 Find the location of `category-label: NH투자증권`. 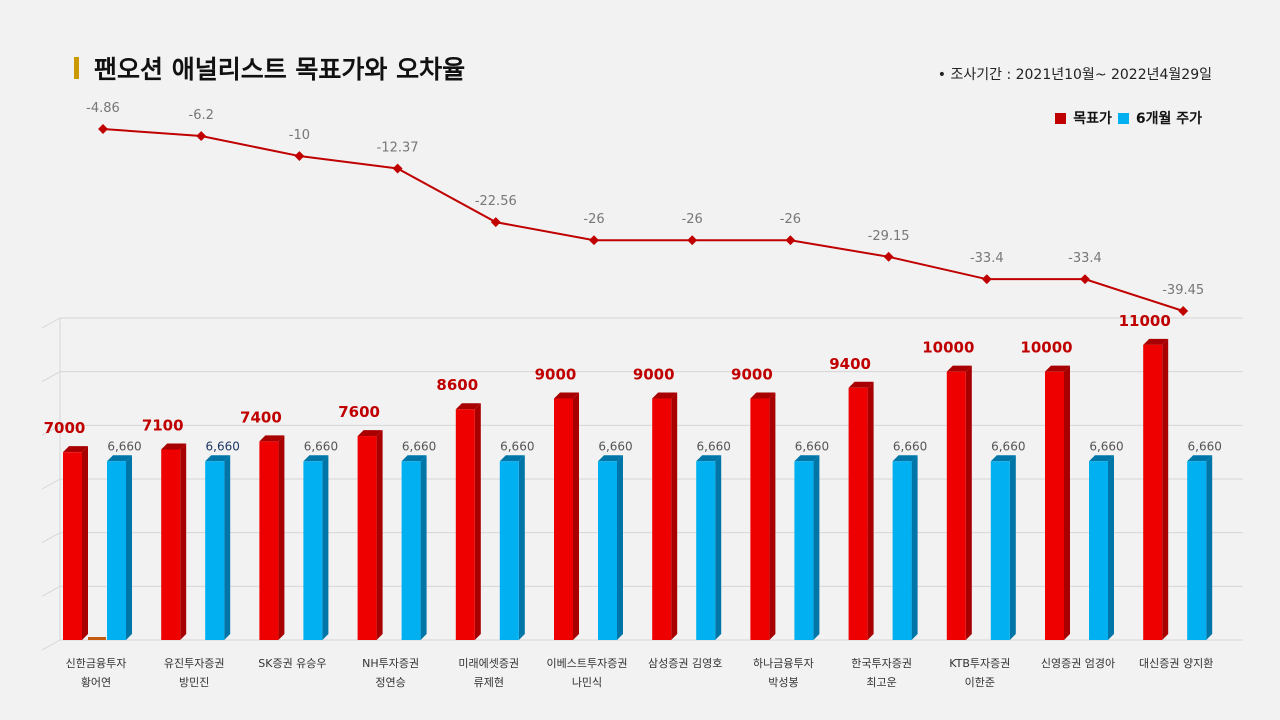

category-label: NH투자증권 is located at coordinates (390, 663).